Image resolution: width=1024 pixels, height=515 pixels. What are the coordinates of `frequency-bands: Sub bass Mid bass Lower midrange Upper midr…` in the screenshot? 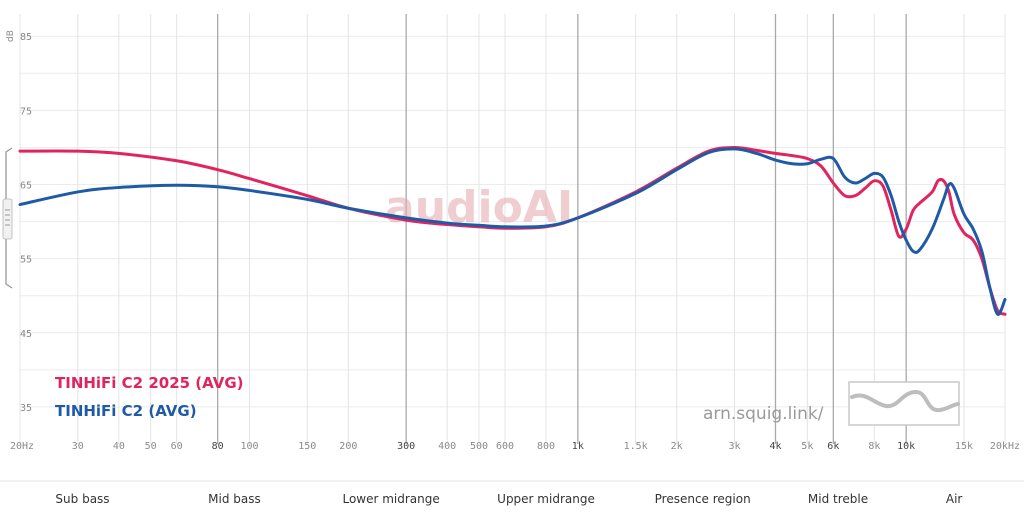 It's located at (508, 499).